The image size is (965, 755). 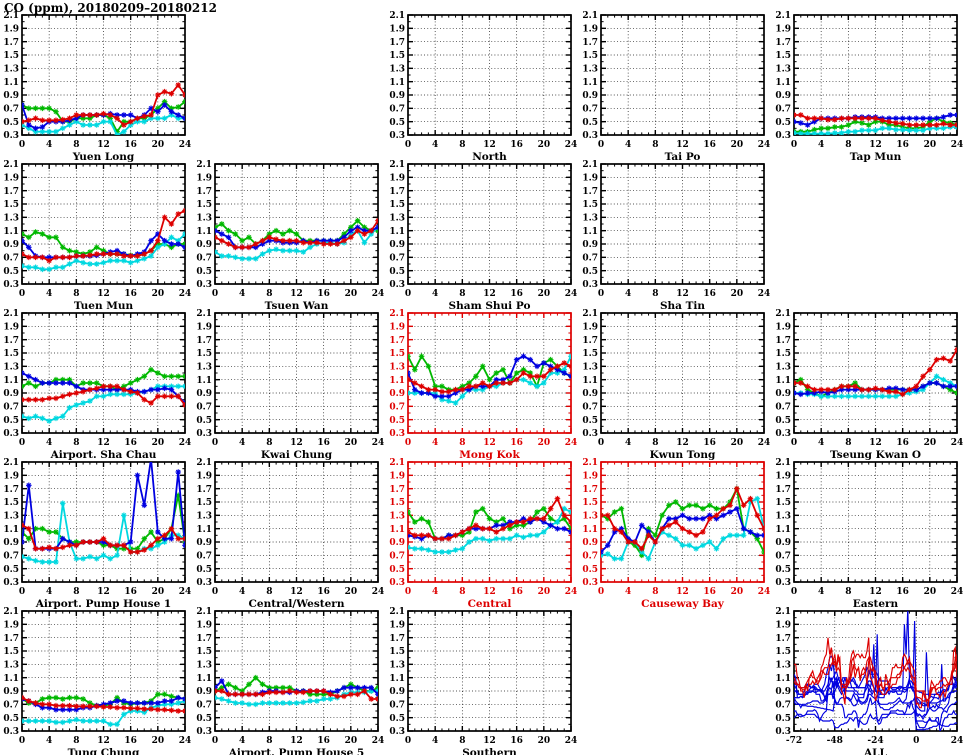 I want to click on plot-title: Yuen Long, so click(x=103, y=157).